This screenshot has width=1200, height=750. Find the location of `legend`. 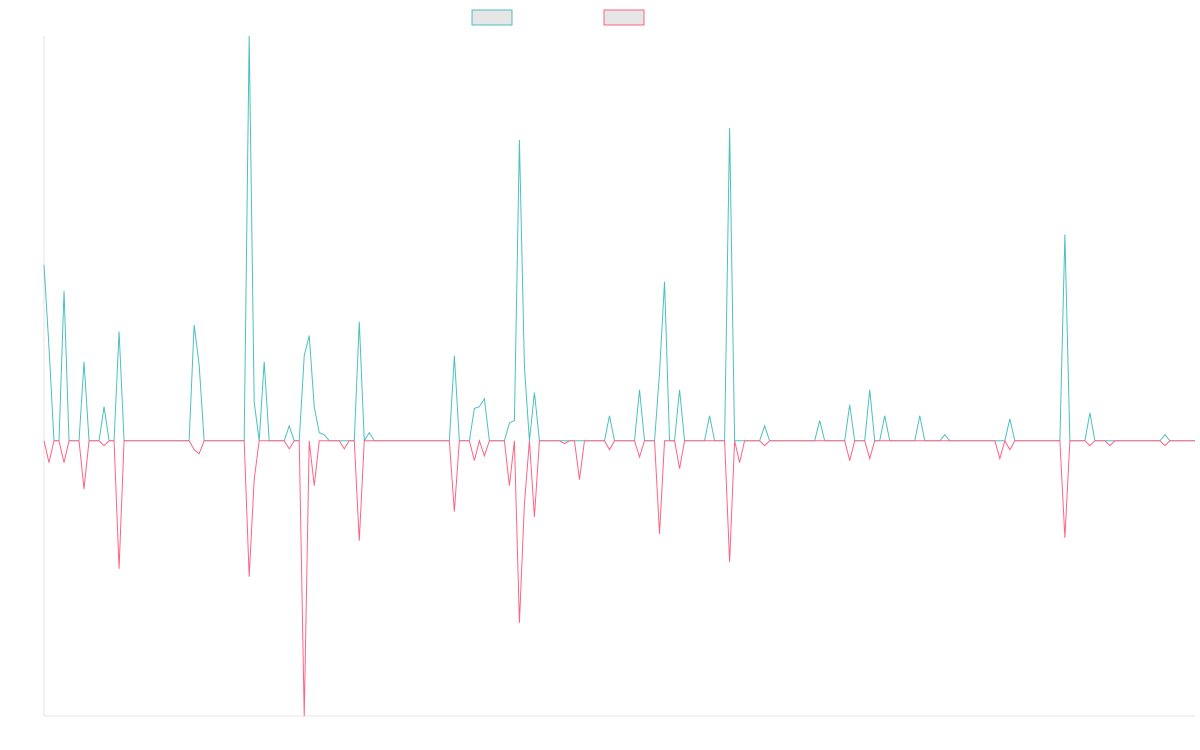

legend is located at coordinates (558, 17).